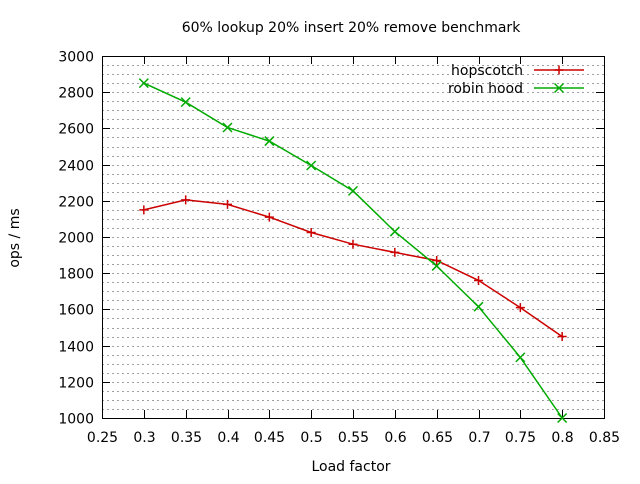 The width and height of the screenshot is (640, 484). I want to click on x-tick-label: 0.6, so click(395, 438).